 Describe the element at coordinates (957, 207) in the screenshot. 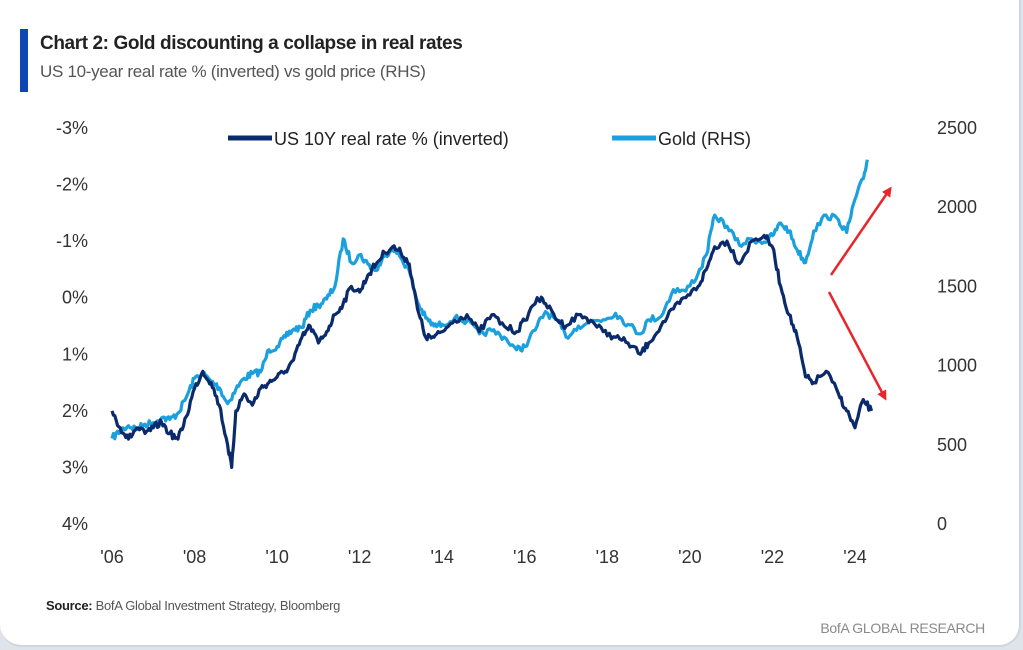

I see `right-tick-label: 2000` at that location.